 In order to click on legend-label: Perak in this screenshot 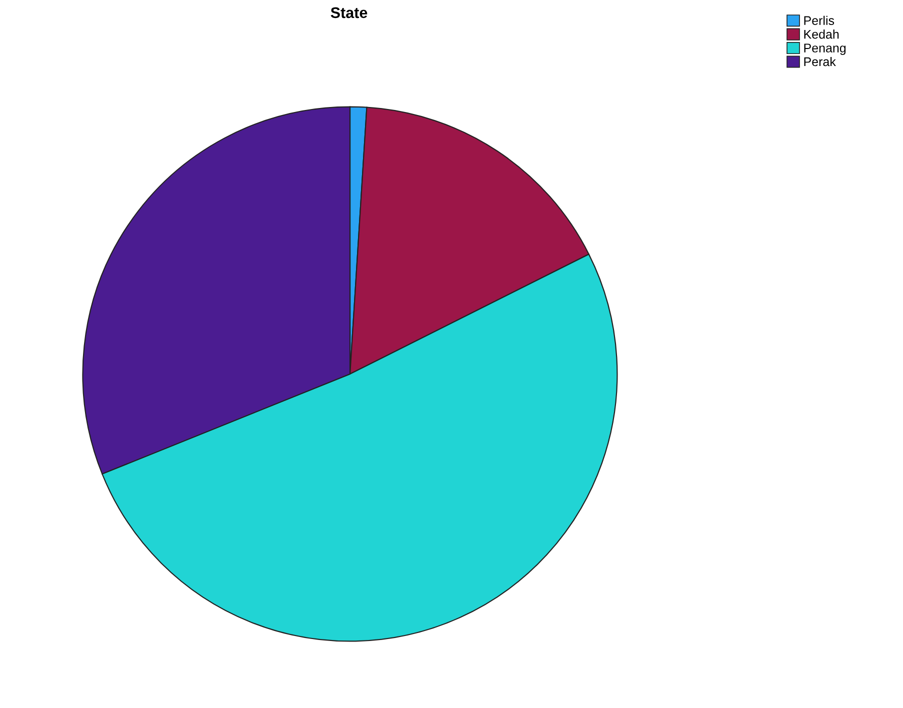, I will do `click(820, 61)`.